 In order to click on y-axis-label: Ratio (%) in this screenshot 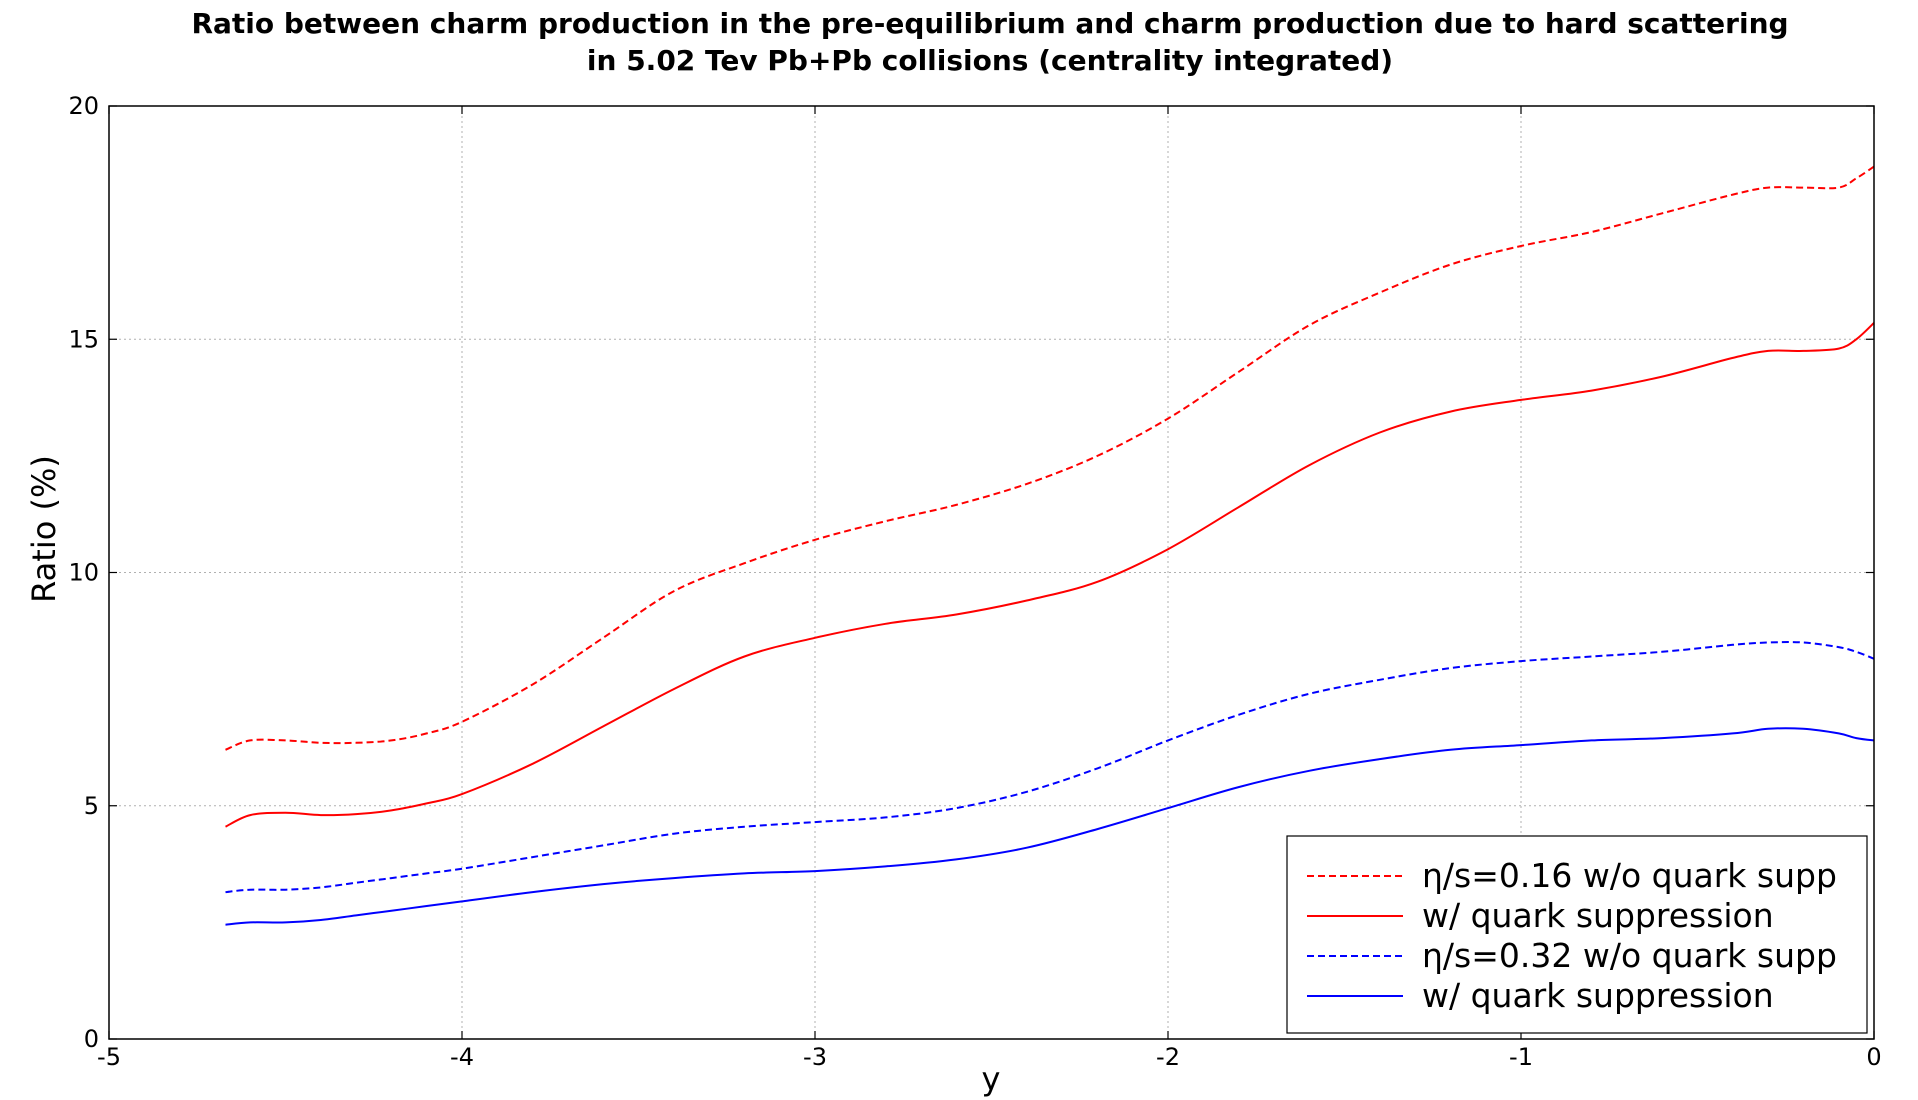, I will do `click(44, 529)`.